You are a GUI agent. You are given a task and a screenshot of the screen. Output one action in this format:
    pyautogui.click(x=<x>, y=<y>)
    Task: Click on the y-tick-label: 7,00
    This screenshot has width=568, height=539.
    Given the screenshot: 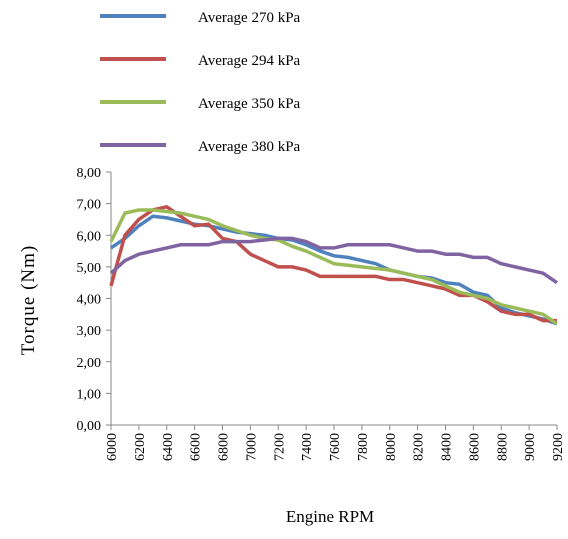 What is the action you would take?
    pyautogui.click(x=89, y=205)
    